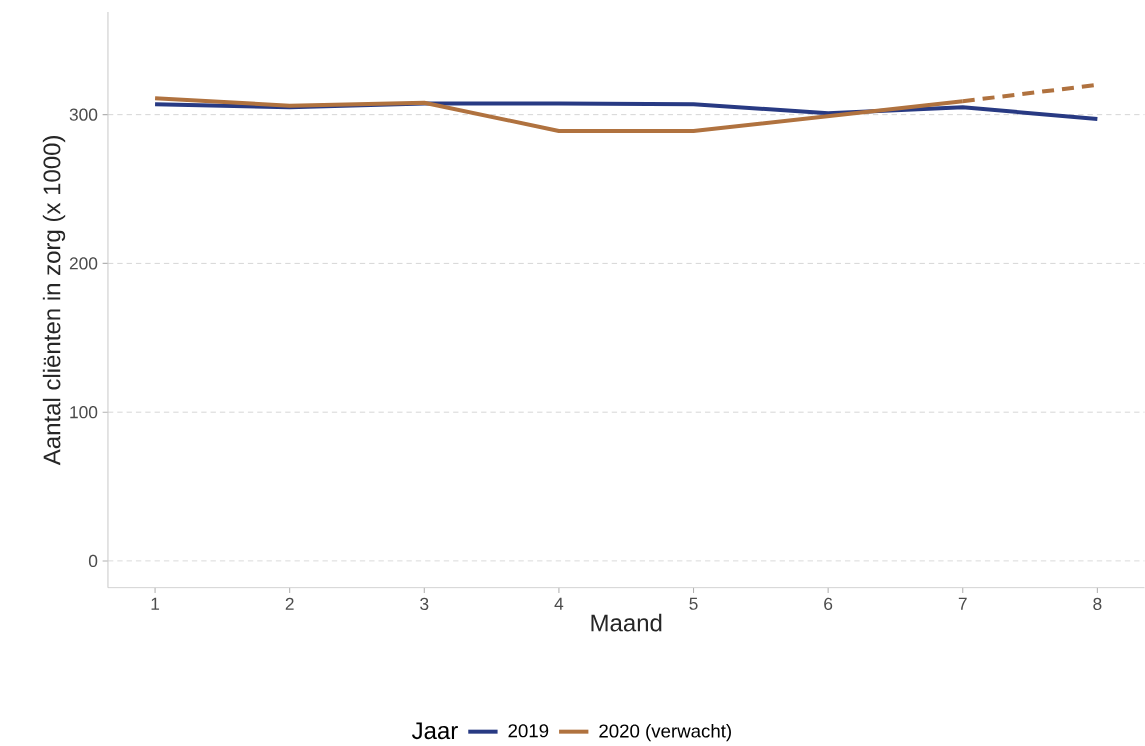 This screenshot has width=1145, height=746. Describe the element at coordinates (626, 622) in the screenshot. I see `x-axis-title: Maand` at that location.